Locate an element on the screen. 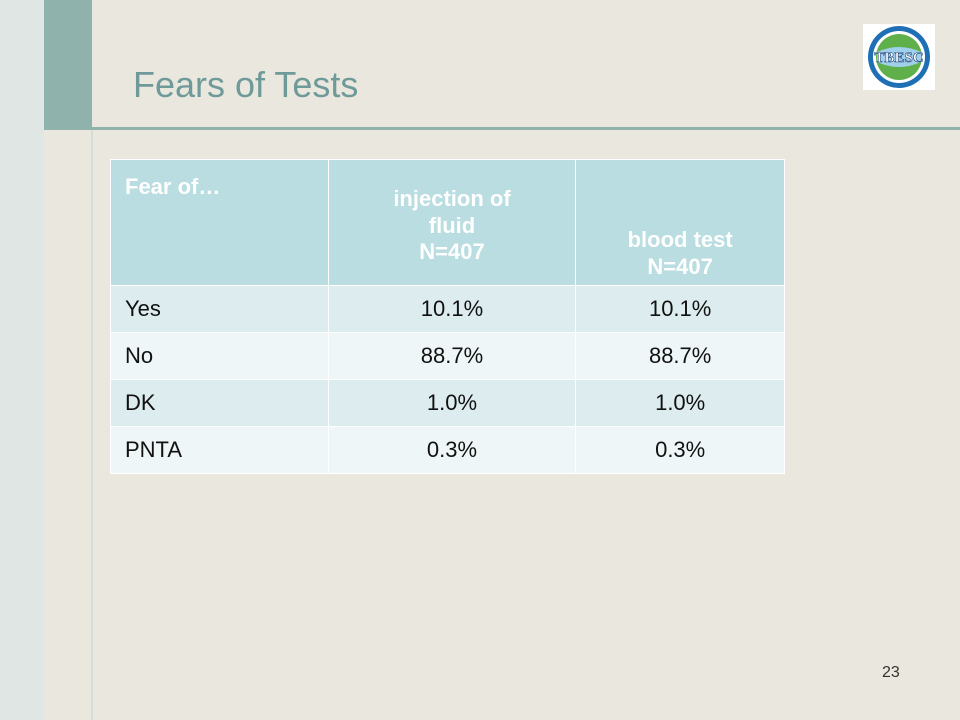  table-row: Yes 10.1% 10.1% is located at coordinates (447, 309).